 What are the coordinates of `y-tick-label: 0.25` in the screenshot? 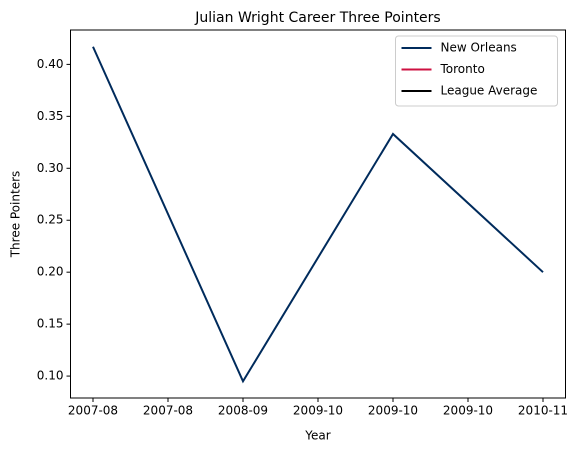 It's located at (50, 220).